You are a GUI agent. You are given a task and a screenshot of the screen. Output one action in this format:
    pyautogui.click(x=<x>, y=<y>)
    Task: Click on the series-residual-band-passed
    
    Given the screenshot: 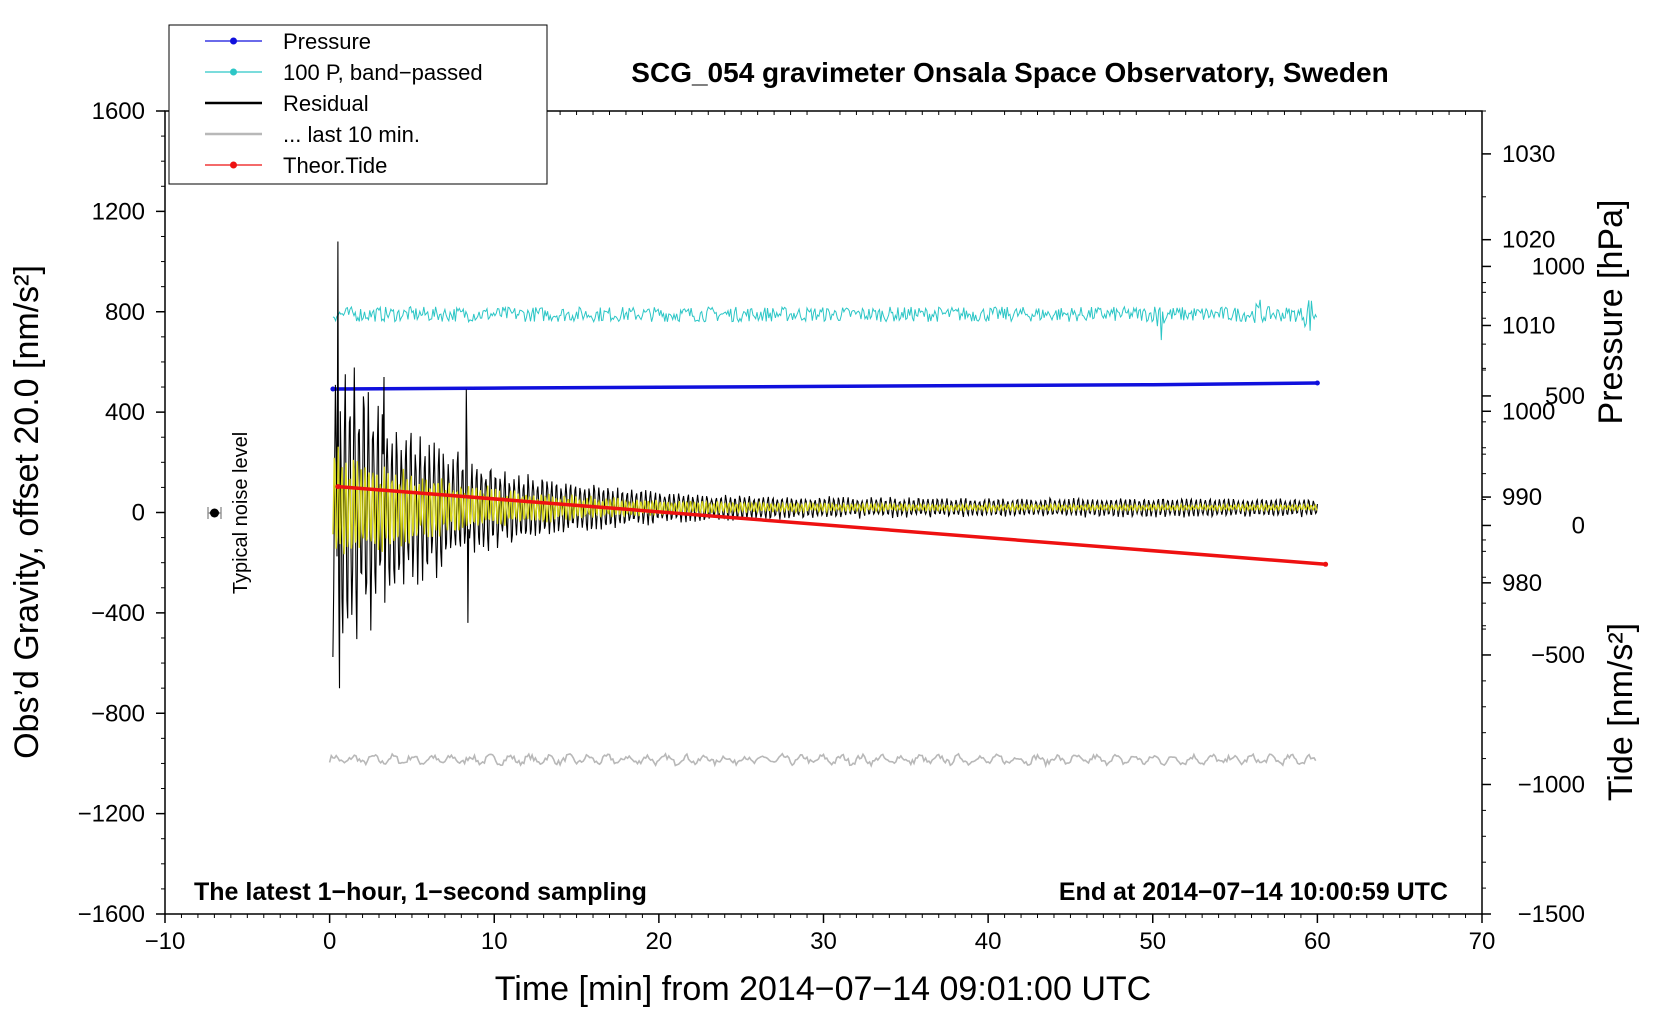 What is the action you would take?
    pyautogui.click(x=825, y=500)
    